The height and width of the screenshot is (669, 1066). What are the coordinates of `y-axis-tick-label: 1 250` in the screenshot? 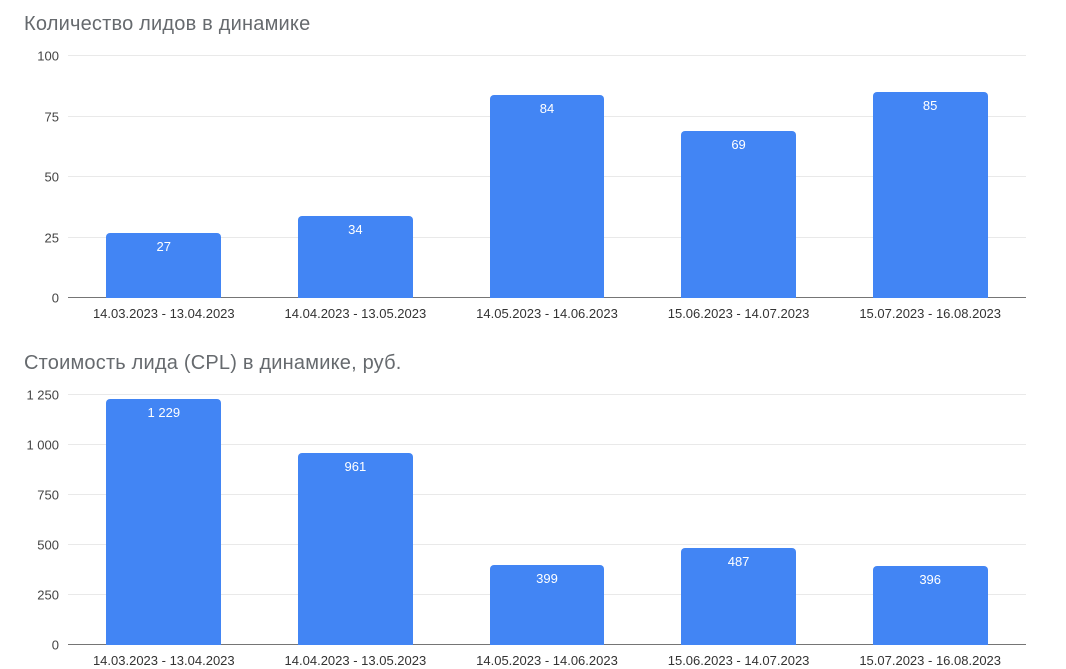 It's located at (42, 395).